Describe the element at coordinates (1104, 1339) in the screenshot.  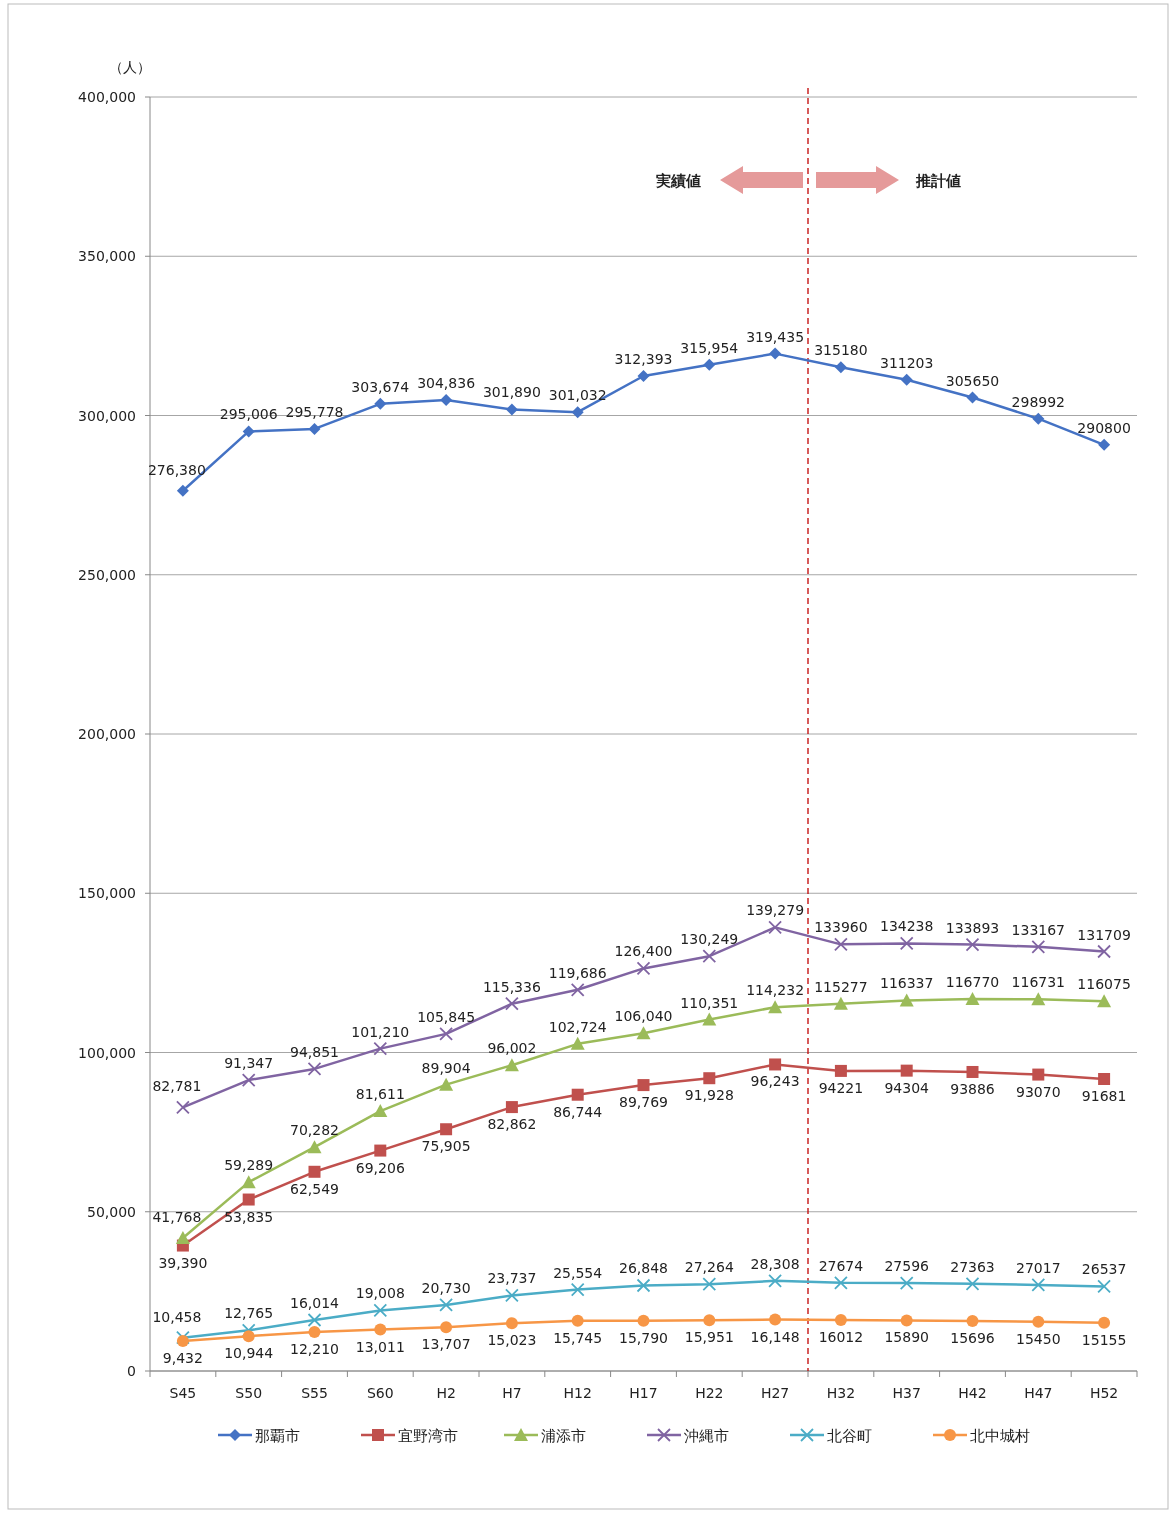
I see `data-label: 15155` at that location.